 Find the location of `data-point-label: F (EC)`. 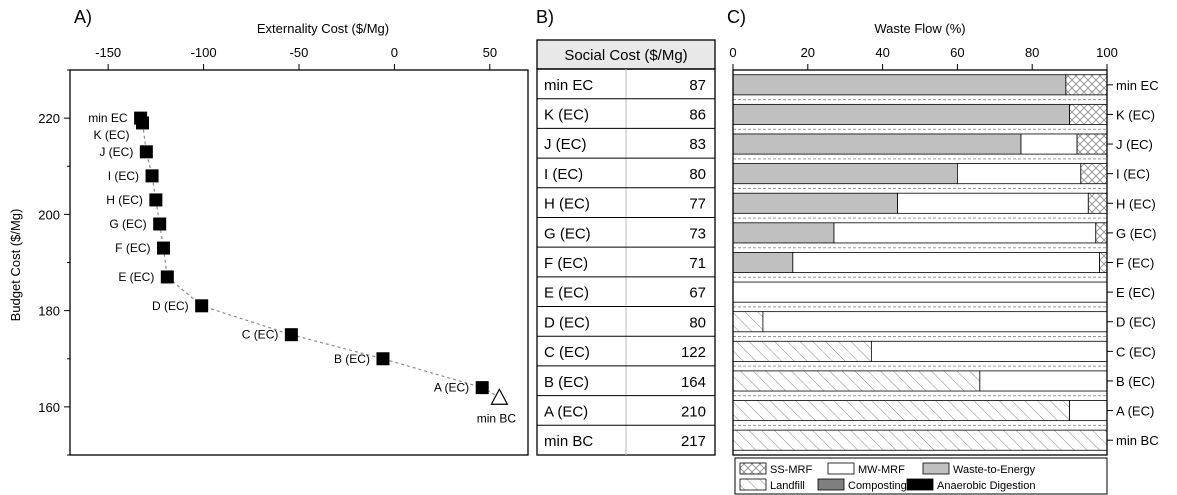

data-point-label: F (EC) is located at coordinates (132, 248).